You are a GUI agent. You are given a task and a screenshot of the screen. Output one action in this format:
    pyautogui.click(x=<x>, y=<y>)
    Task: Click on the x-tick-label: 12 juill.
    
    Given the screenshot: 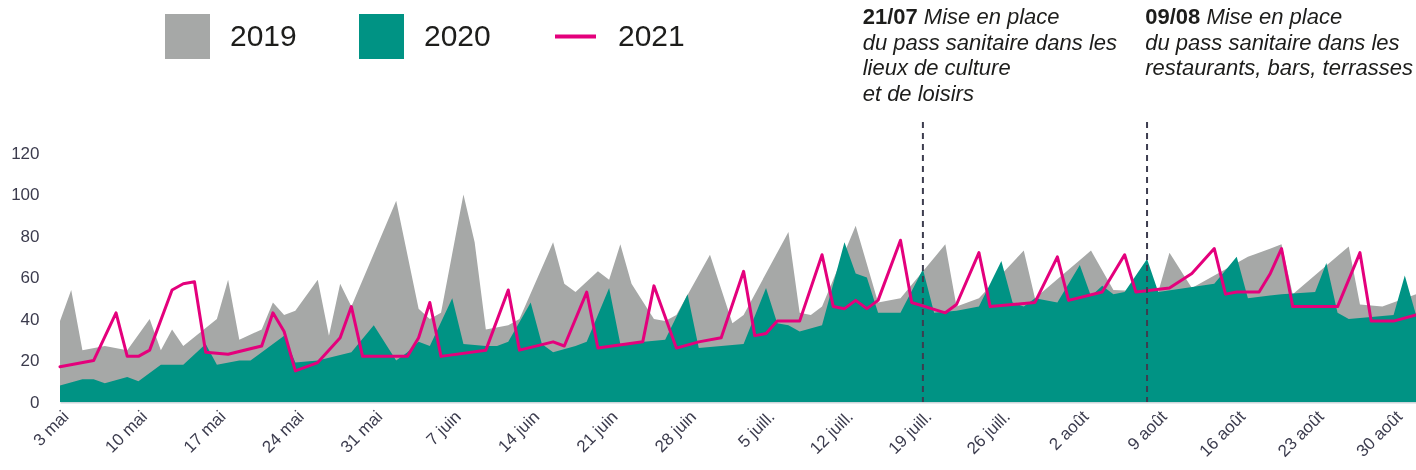 What is the action you would take?
    pyautogui.click(x=831, y=432)
    